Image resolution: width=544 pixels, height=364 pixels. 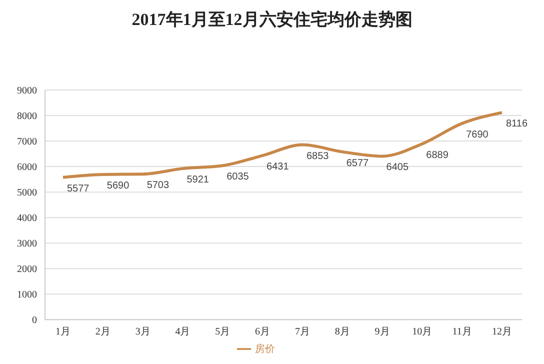 What do you see at coordinates (27, 91) in the screenshot?
I see `y-tick-label: 9000` at bounding box center [27, 91].